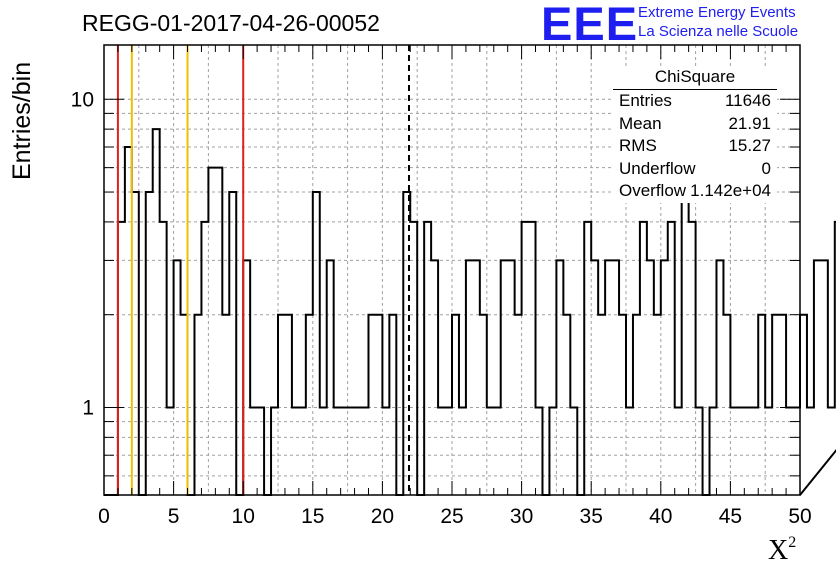 This screenshot has height=572, width=836. What do you see at coordinates (695, 101) in the screenshot?
I see `stats-row-entries: Entries 11646` at bounding box center [695, 101].